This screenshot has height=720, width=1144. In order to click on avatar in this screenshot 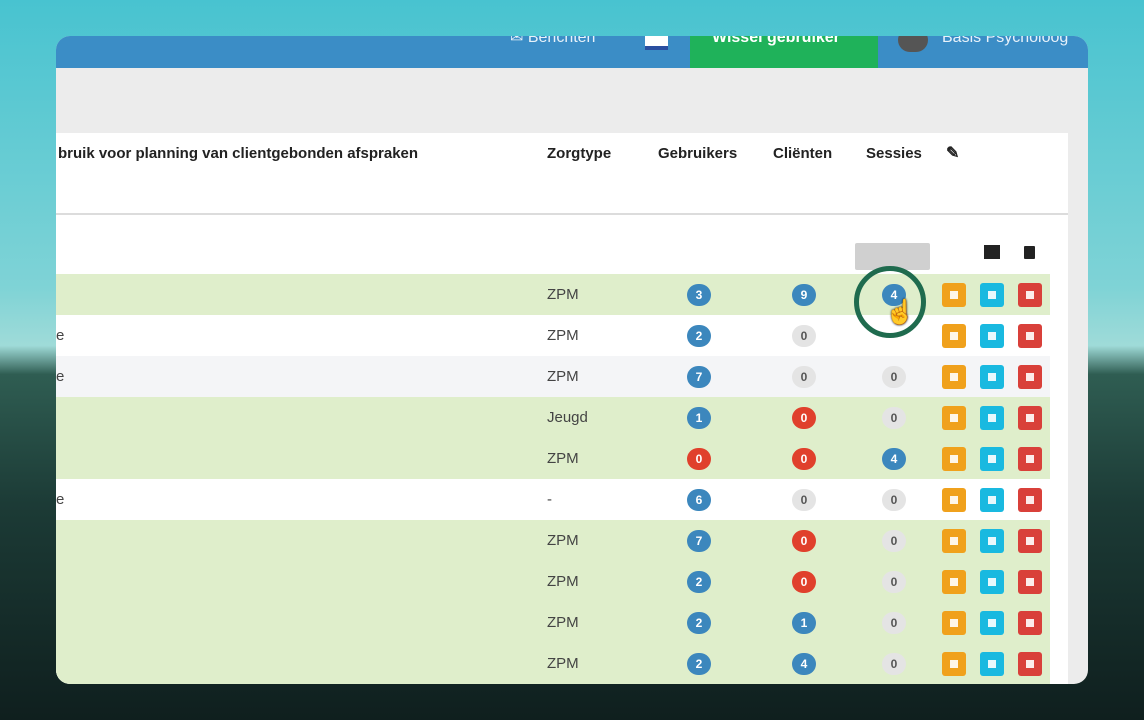, I will do `click(913, 44)`.